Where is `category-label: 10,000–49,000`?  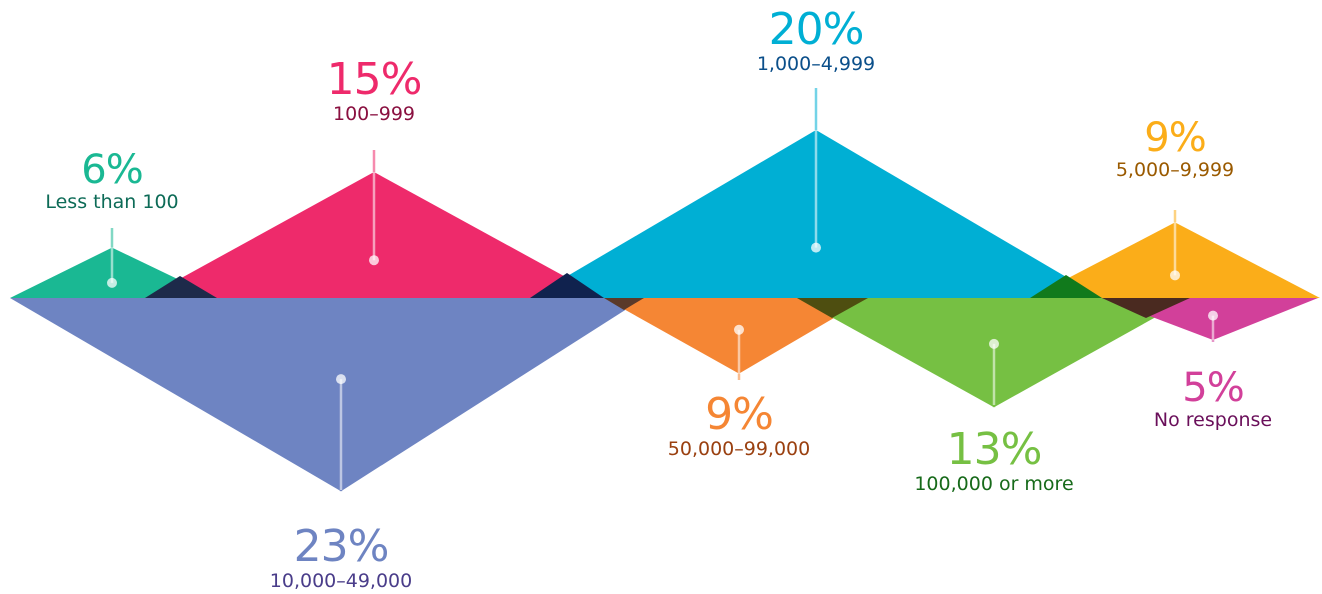
category-label: 10,000–49,000 is located at coordinates (341, 581).